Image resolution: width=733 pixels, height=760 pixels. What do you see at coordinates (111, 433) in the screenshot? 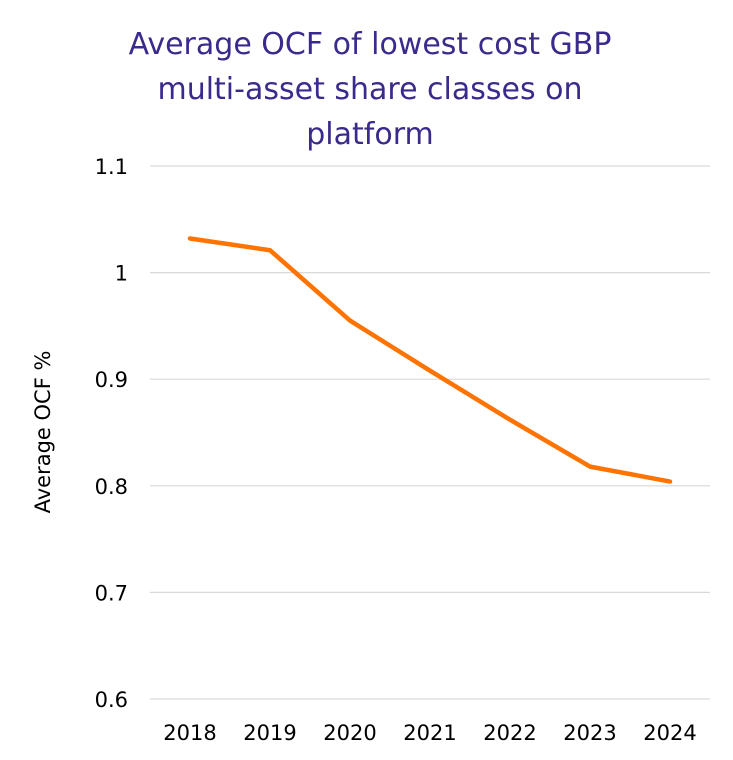
I see `y-tick-labels: 0.6 0.7 0.8 0.9 1 1.1` at bounding box center [111, 433].